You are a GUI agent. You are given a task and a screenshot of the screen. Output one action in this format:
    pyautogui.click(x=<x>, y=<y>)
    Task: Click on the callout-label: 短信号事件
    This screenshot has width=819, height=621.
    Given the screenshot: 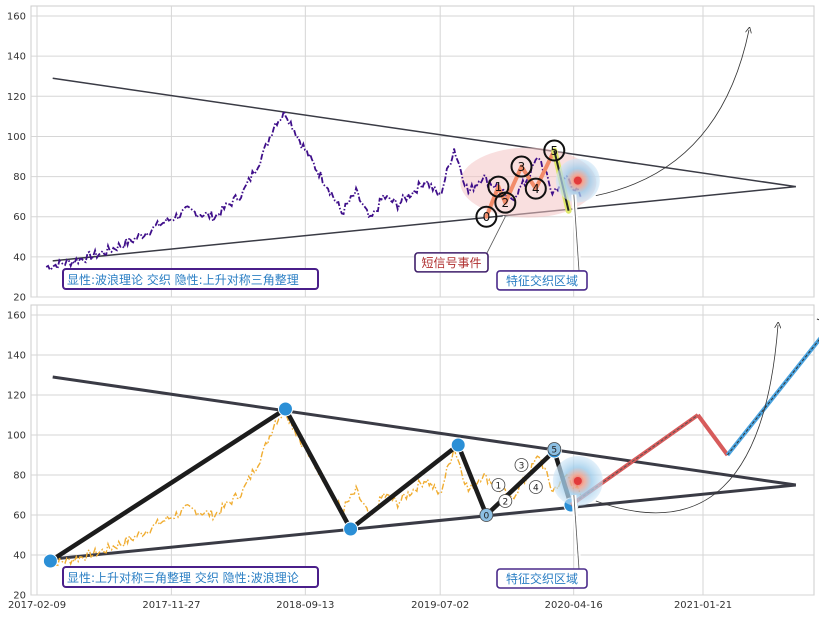 What is the action you would take?
    pyautogui.click(x=451, y=263)
    